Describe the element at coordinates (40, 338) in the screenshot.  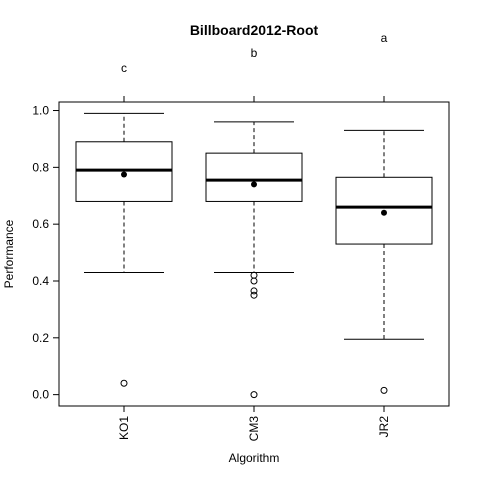
I see `y-tick-label: 0.2` at that location.